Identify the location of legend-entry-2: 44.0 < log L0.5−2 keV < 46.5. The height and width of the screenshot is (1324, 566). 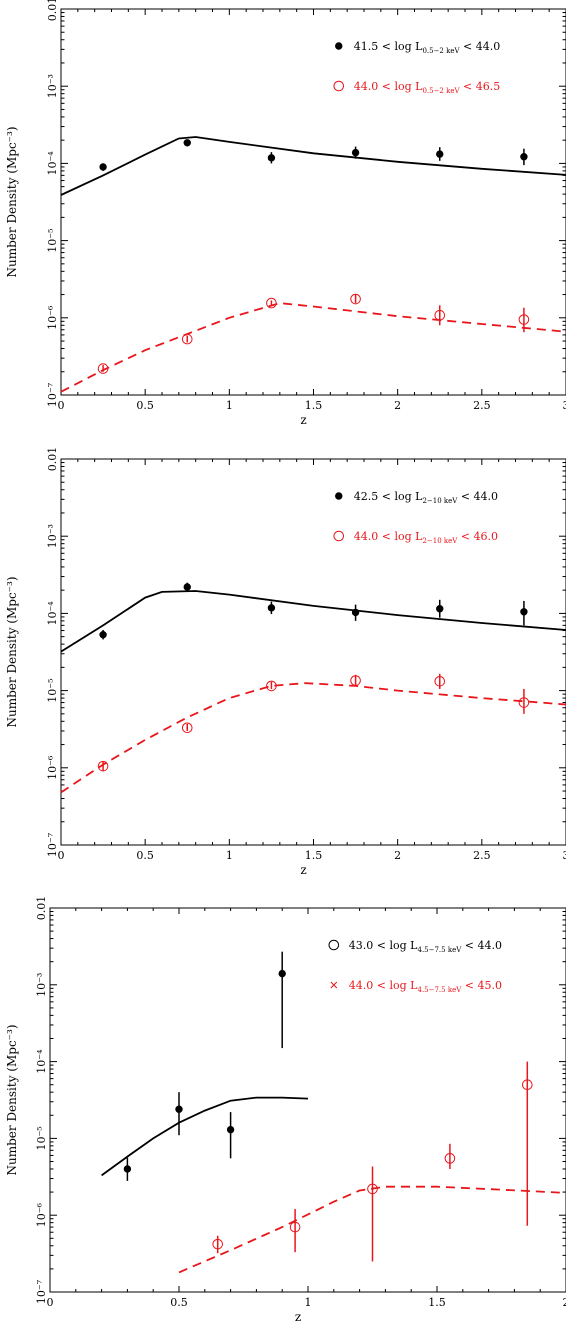
(427, 87).